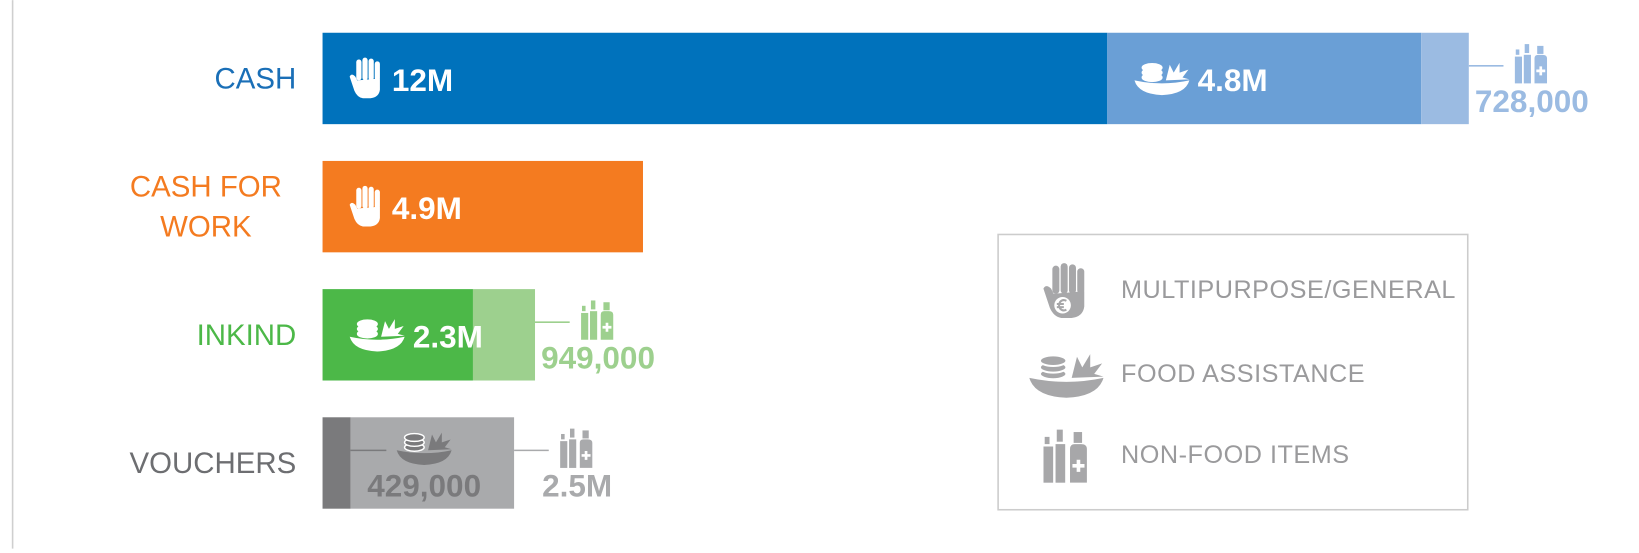  I want to click on value-label: 2.3M, so click(448, 336).